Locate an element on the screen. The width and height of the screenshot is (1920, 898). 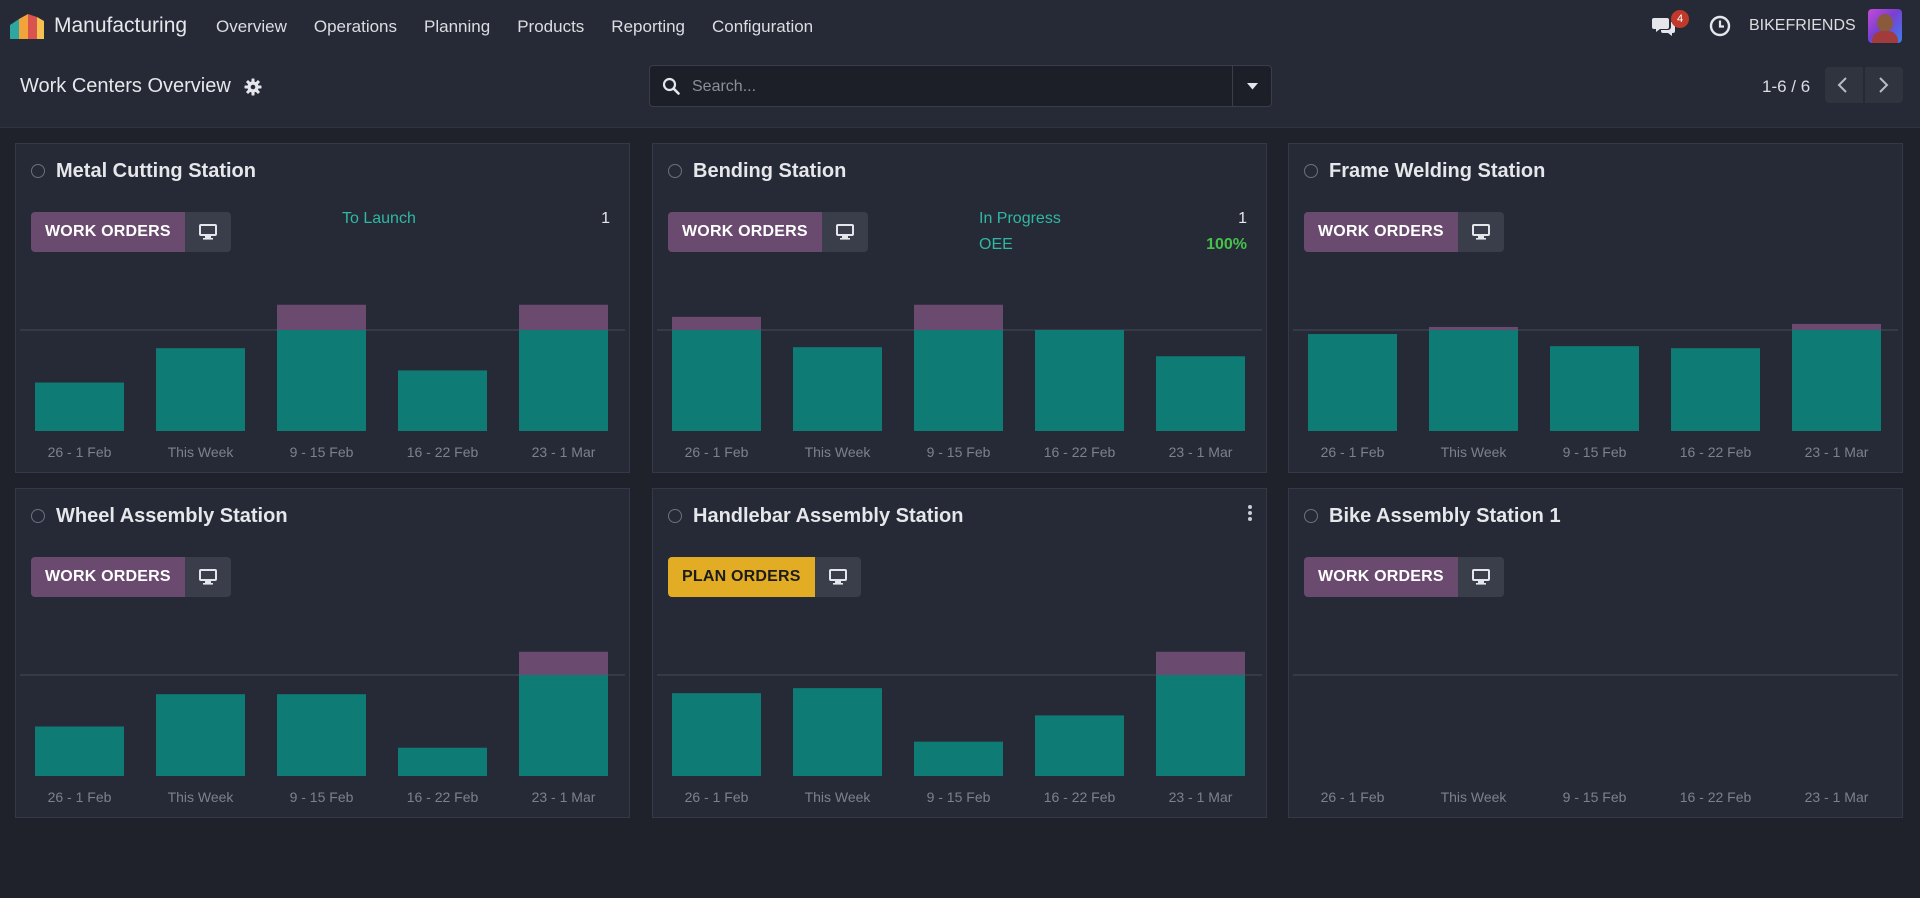
work-center-name: Bending Station is located at coordinates (770, 171).